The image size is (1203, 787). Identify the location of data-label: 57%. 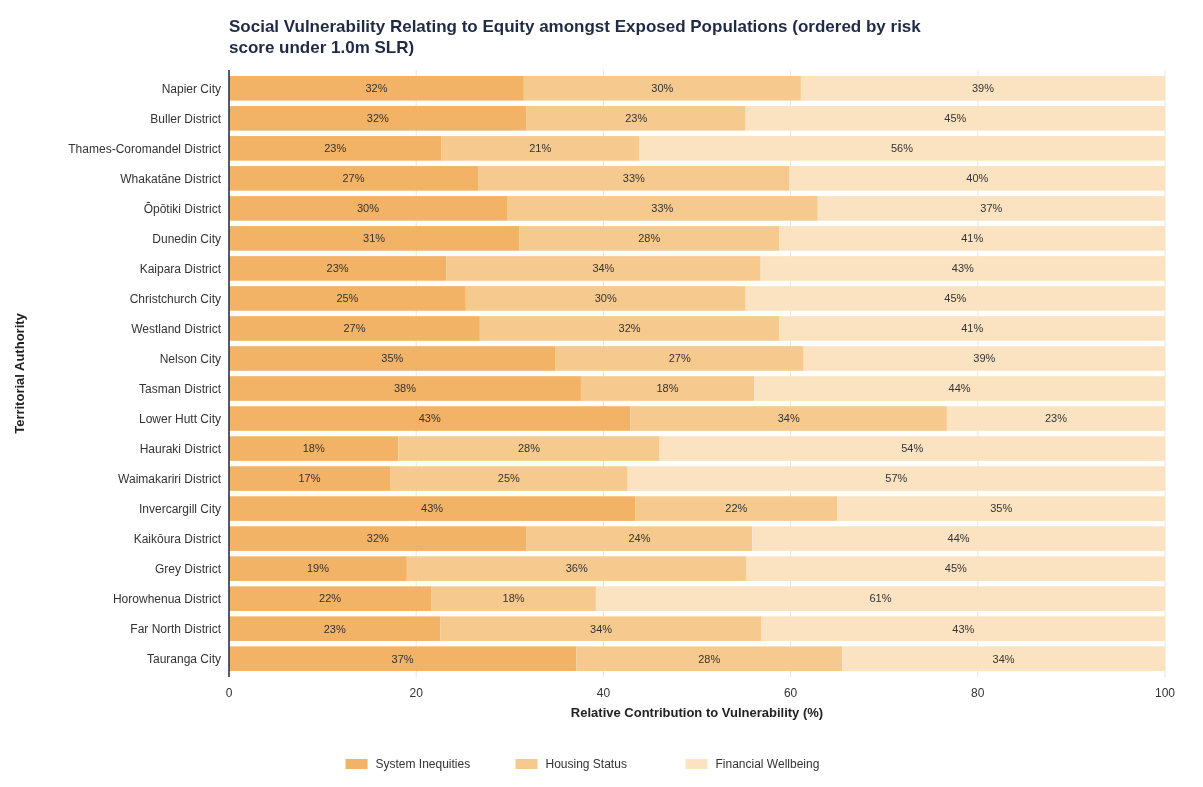
(896, 478).